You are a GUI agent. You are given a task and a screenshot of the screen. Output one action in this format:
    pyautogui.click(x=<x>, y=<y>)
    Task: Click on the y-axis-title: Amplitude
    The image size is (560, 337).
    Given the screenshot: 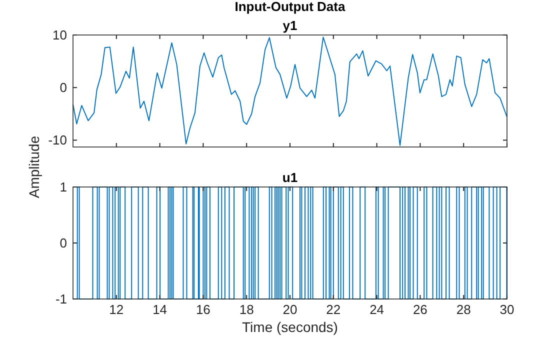 What is the action you would take?
    pyautogui.click(x=34, y=167)
    